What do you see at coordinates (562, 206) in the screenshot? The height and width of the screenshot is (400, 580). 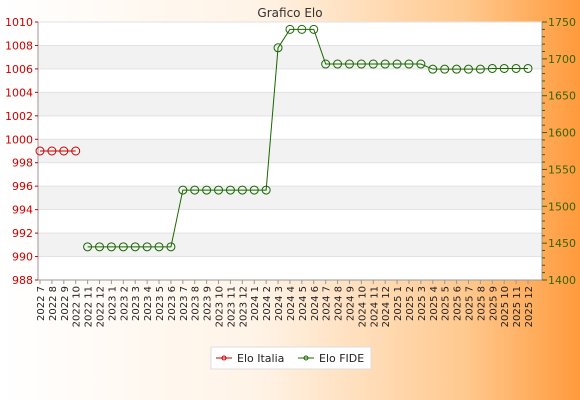 I see `y-right-tick-label: 1500` at bounding box center [562, 206].